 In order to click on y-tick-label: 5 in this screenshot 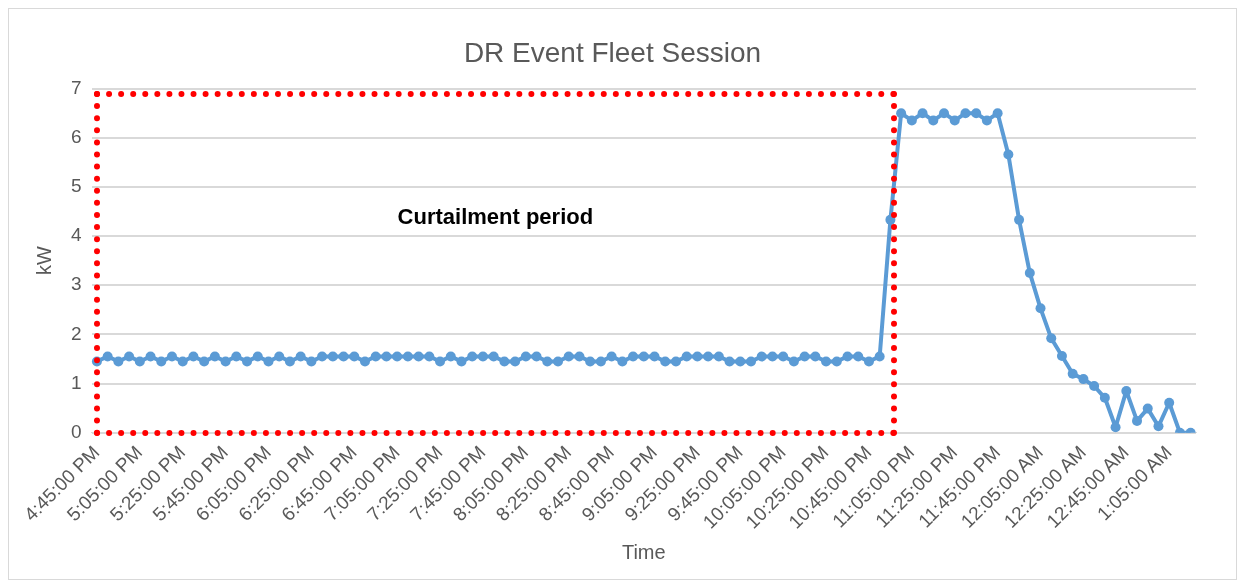, I will do `click(76, 186)`.